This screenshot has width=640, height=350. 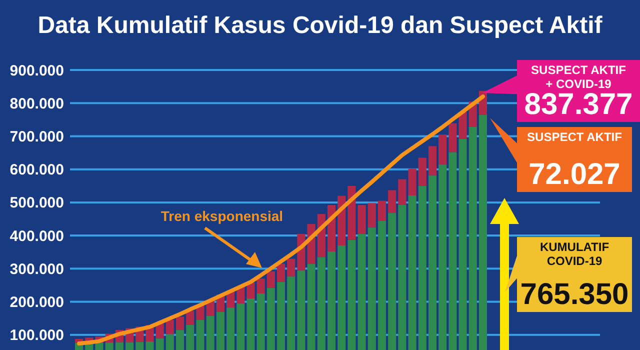 What do you see at coordinates (37, 269) in the screenshot?
I see `y-tick-label: 300.000` at bounding box center [37, 269].